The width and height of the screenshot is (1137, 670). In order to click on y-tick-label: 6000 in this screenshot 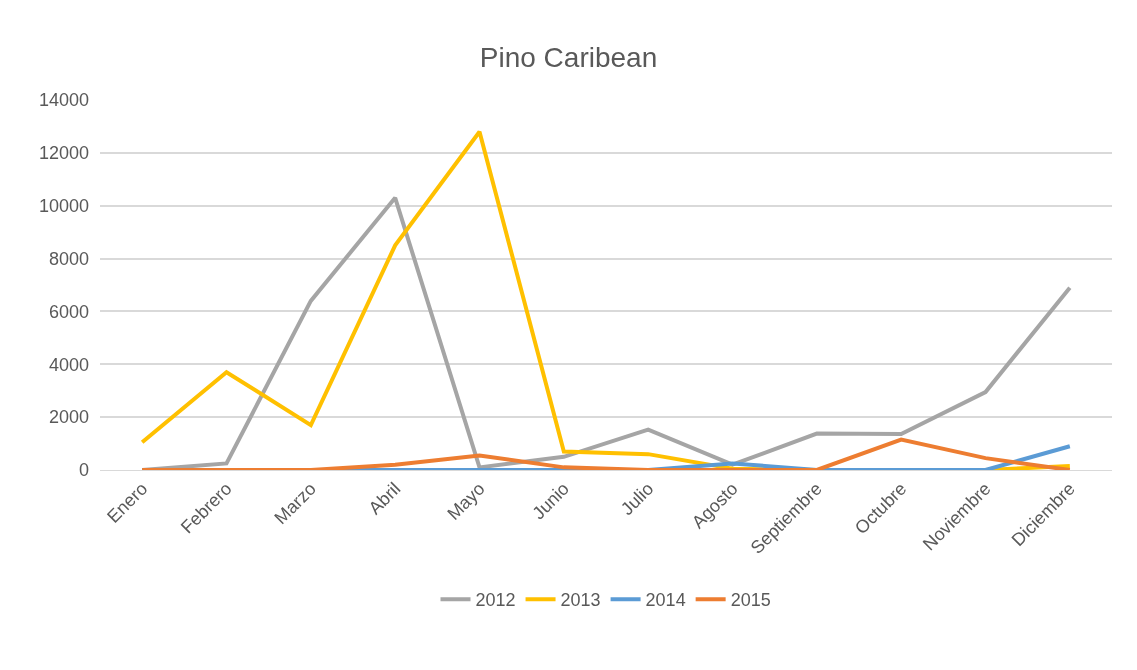, I will do `click(68, 311)`.